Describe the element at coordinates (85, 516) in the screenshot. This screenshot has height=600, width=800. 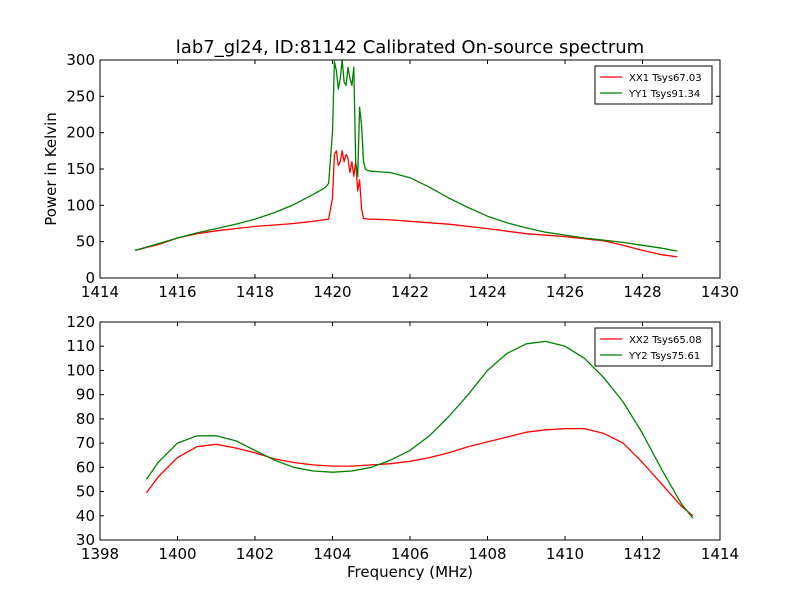
I see `y-tick-label: 40` at that location.